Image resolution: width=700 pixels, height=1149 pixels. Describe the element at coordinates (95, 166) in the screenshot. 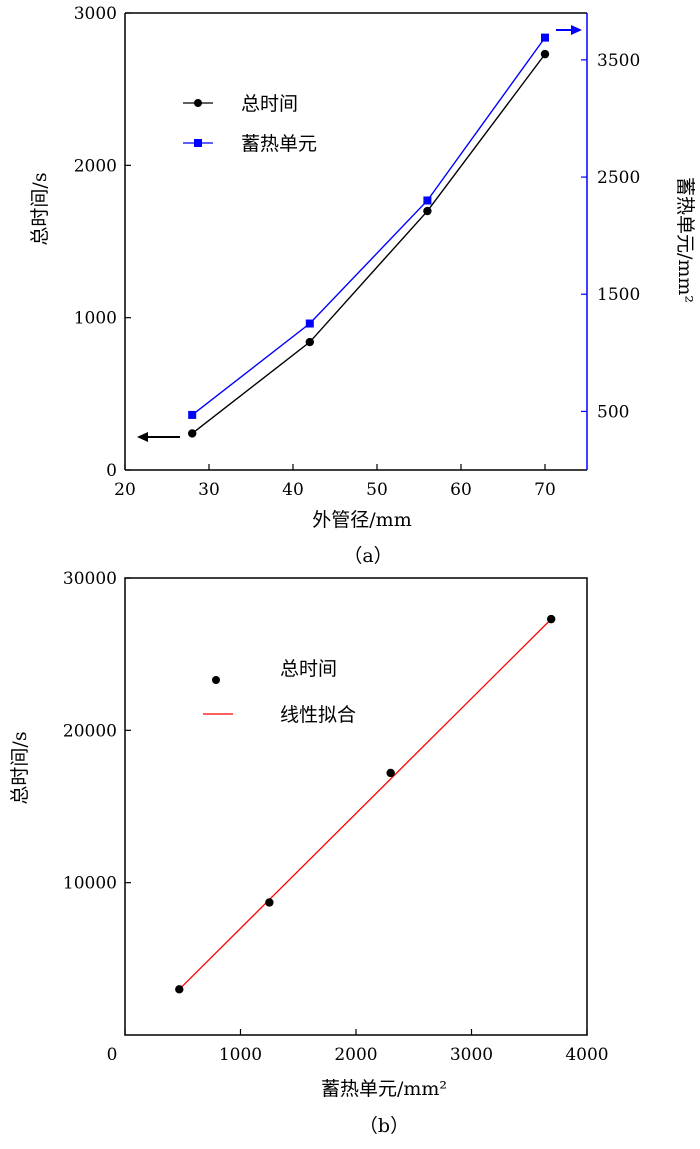

I see `chart-a-y-tick-label-2: 2000` at that location.